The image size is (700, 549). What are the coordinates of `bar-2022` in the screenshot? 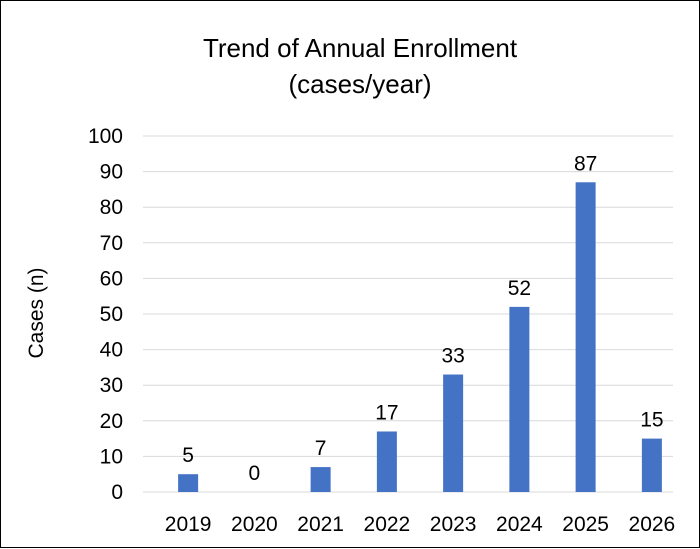 It's located at (386, 461).